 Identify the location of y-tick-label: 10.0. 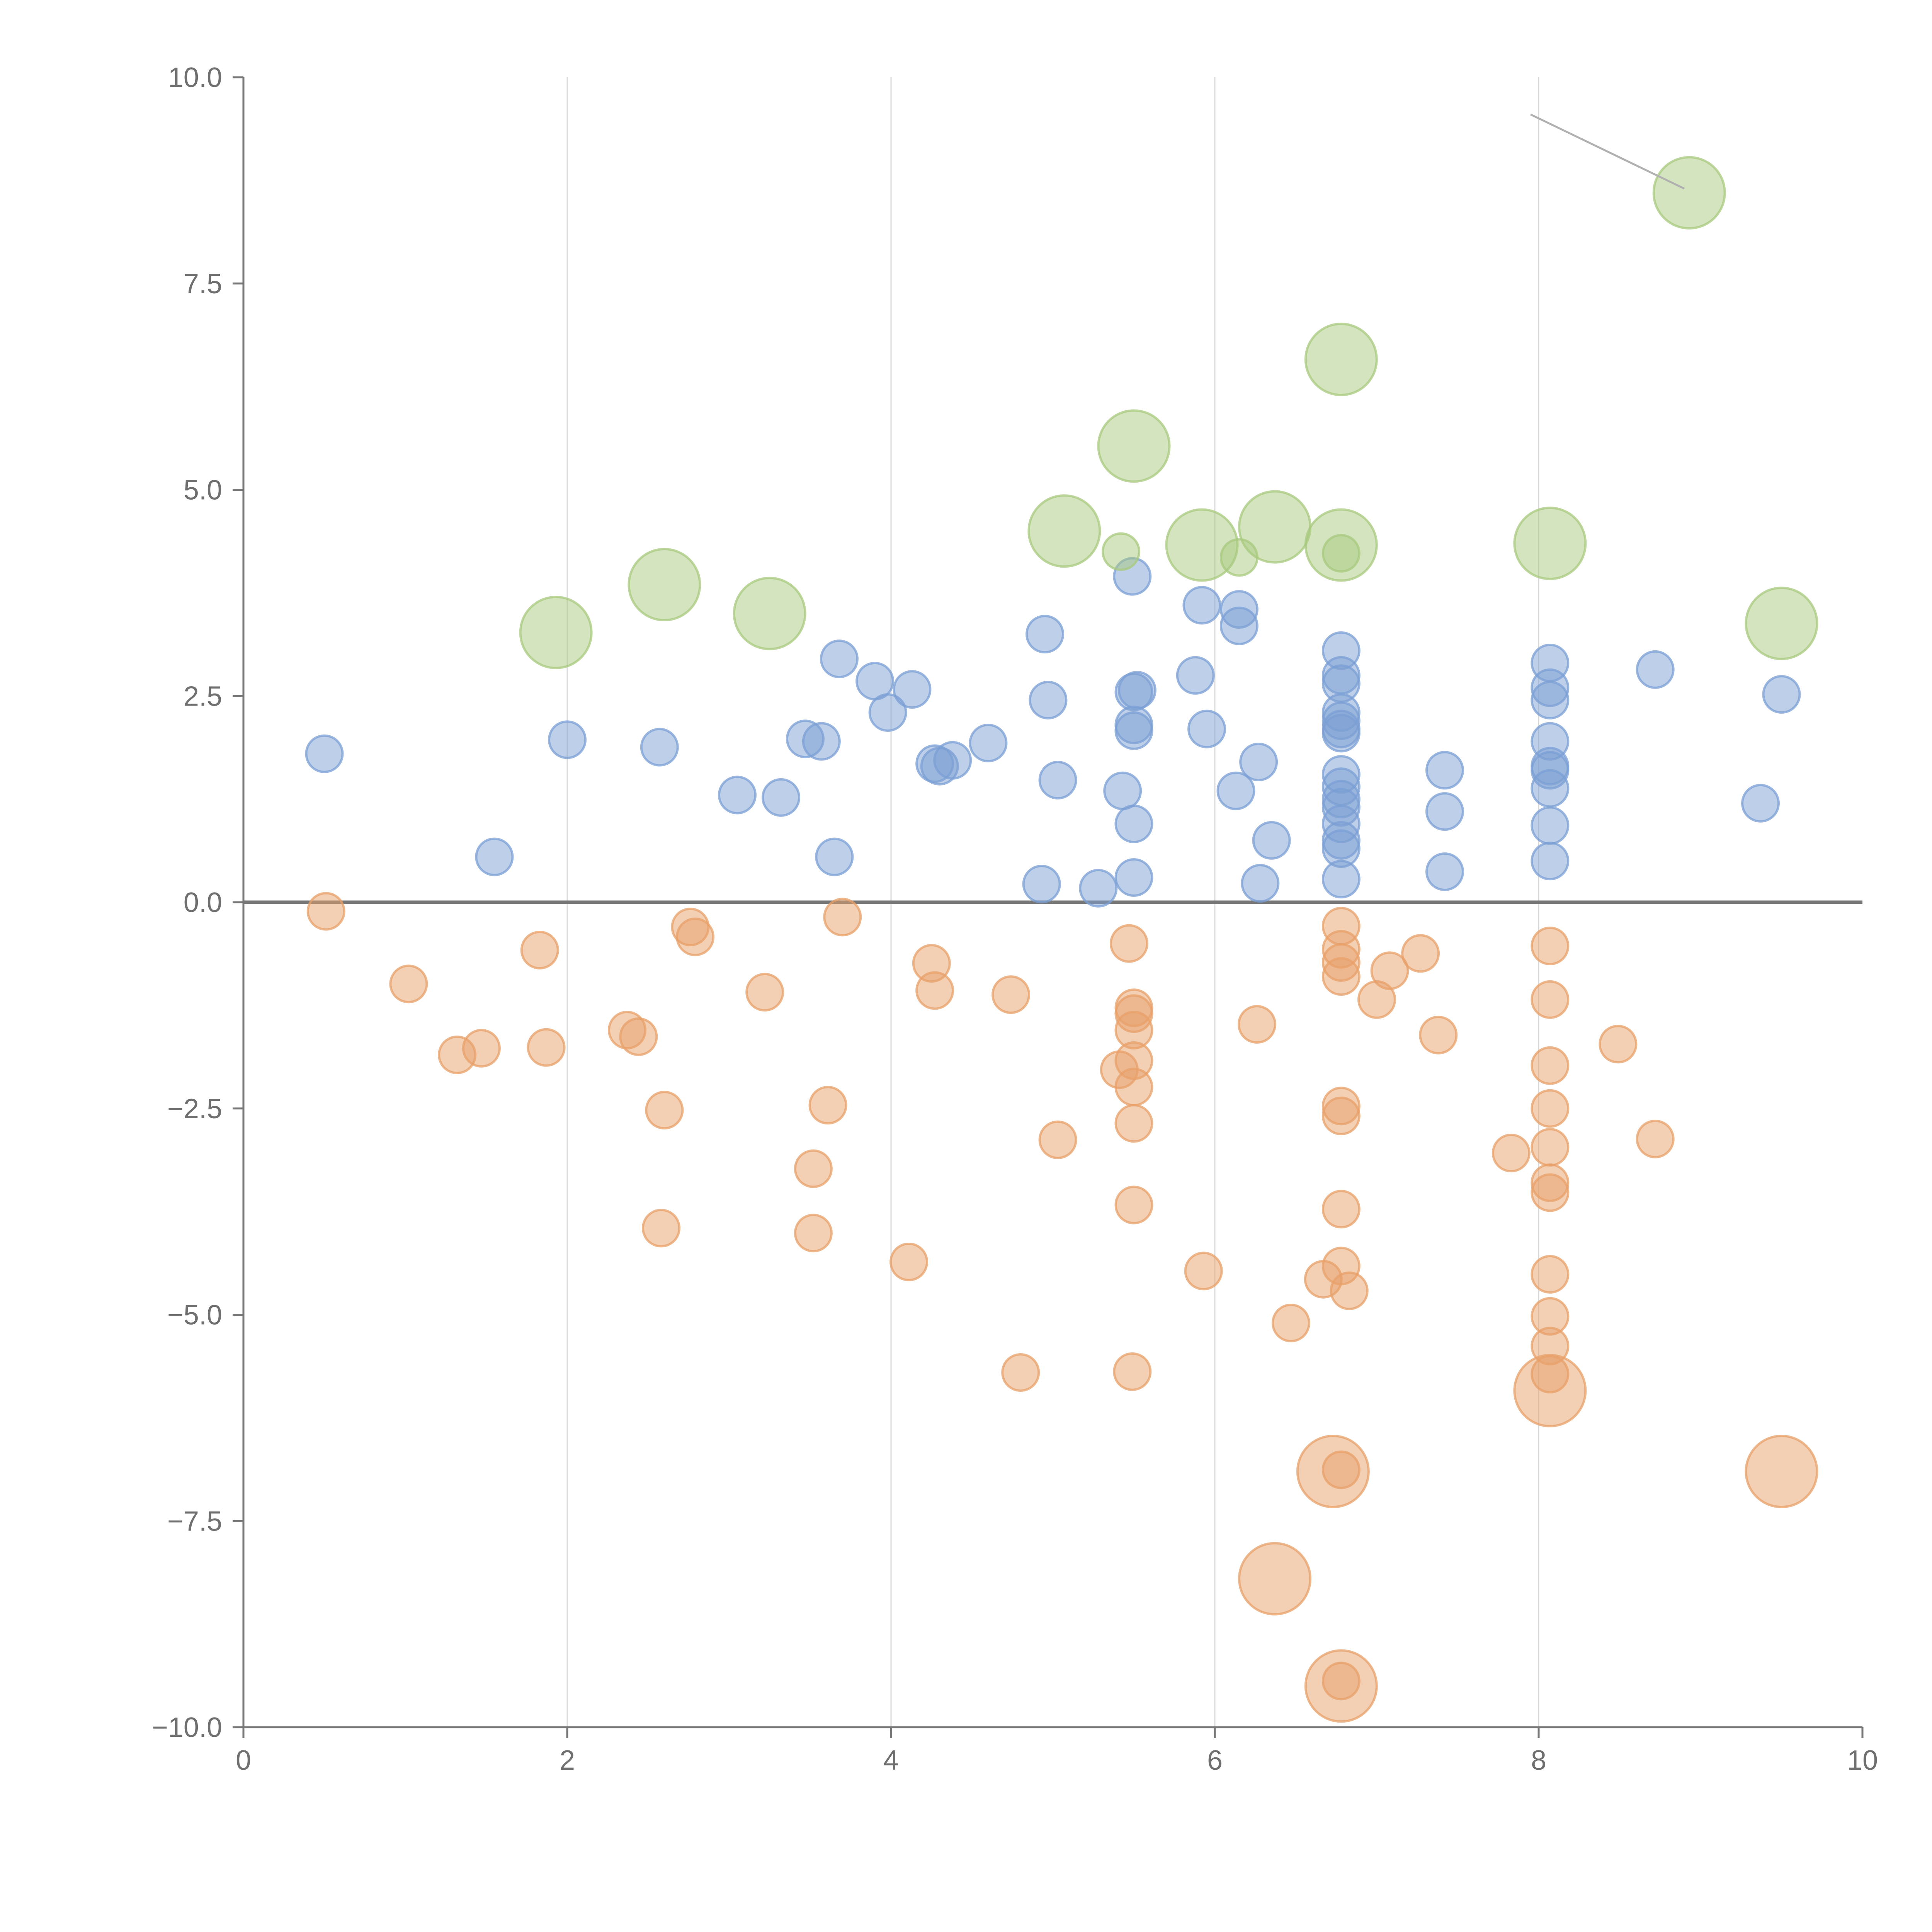
(195, 78).